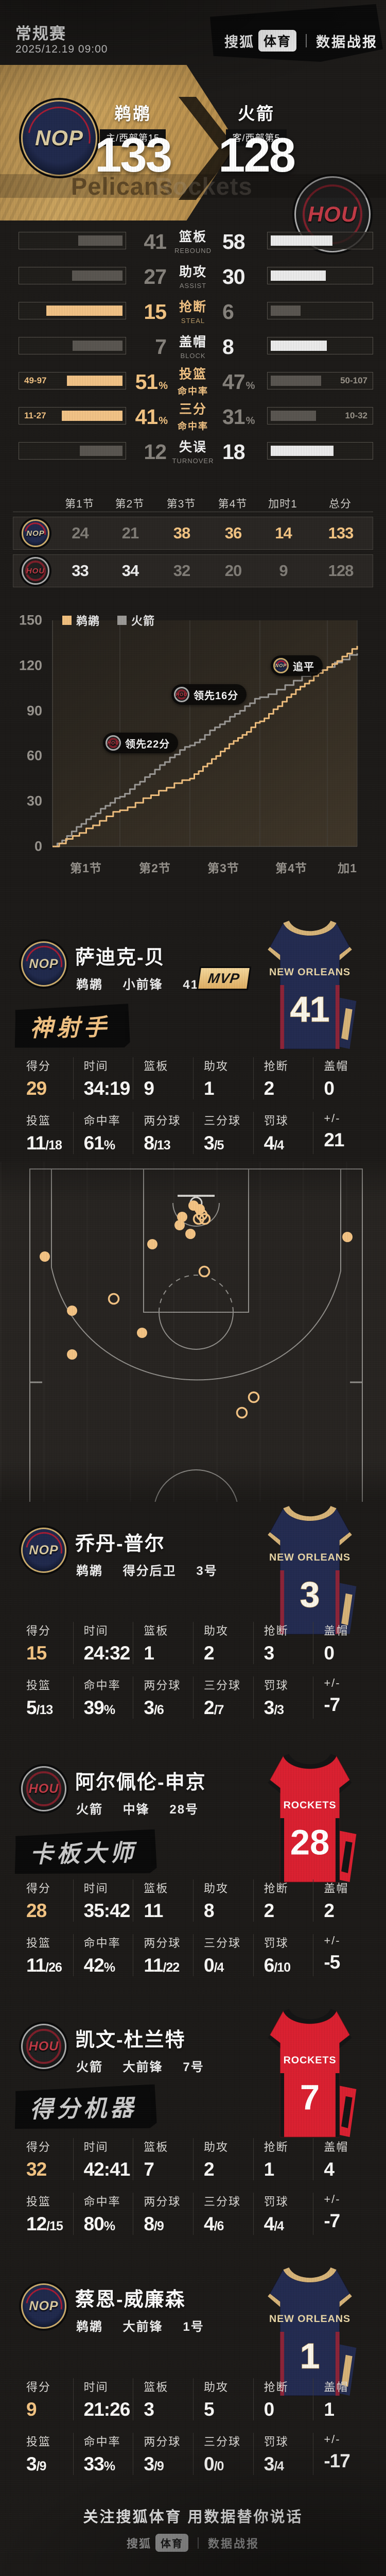 The width and height of the screenshot is (386, 2576). I want to click on stat-2pt: 3/6, so click(154, 1707).